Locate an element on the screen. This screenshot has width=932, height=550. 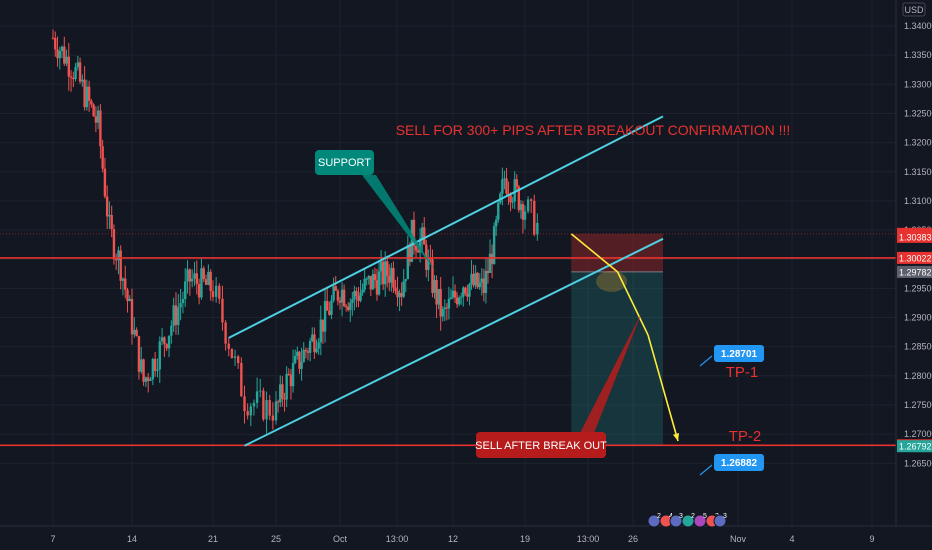
time-axis-background is located at coordinates (466, 538).